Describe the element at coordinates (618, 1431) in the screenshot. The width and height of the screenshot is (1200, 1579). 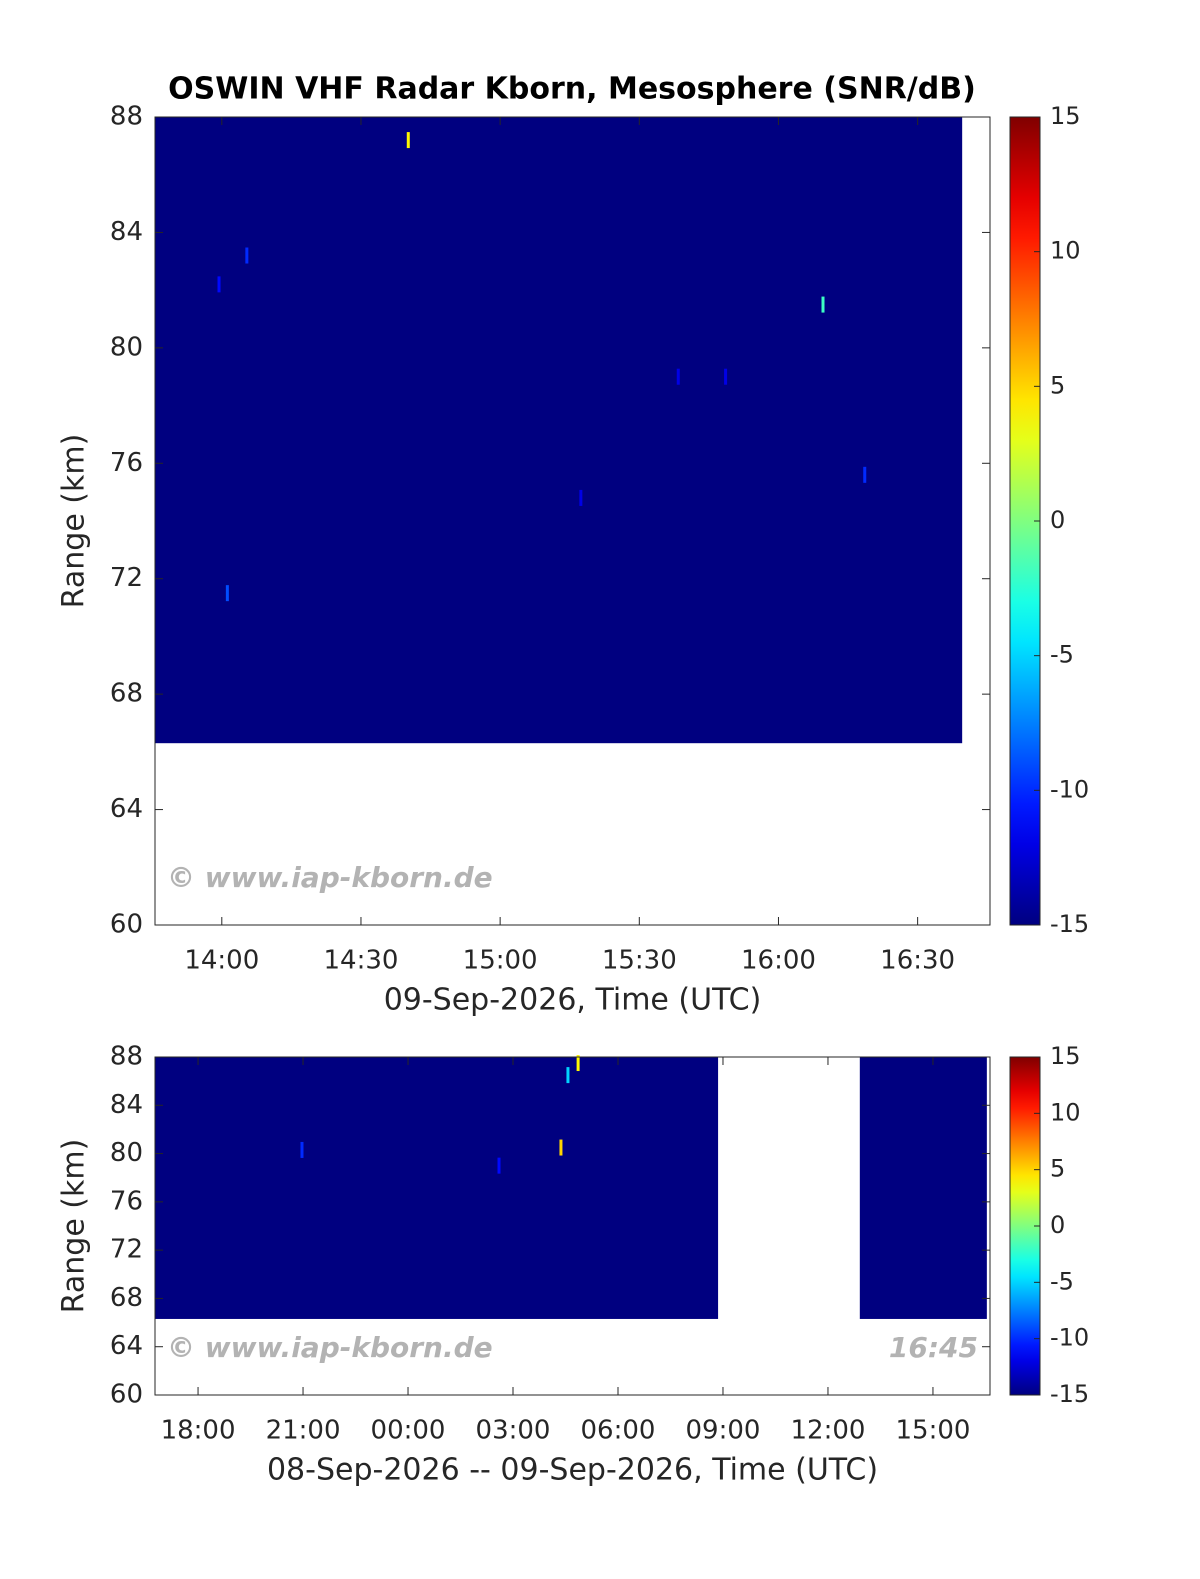
I see `x-tick-label: 06:00` at that location.